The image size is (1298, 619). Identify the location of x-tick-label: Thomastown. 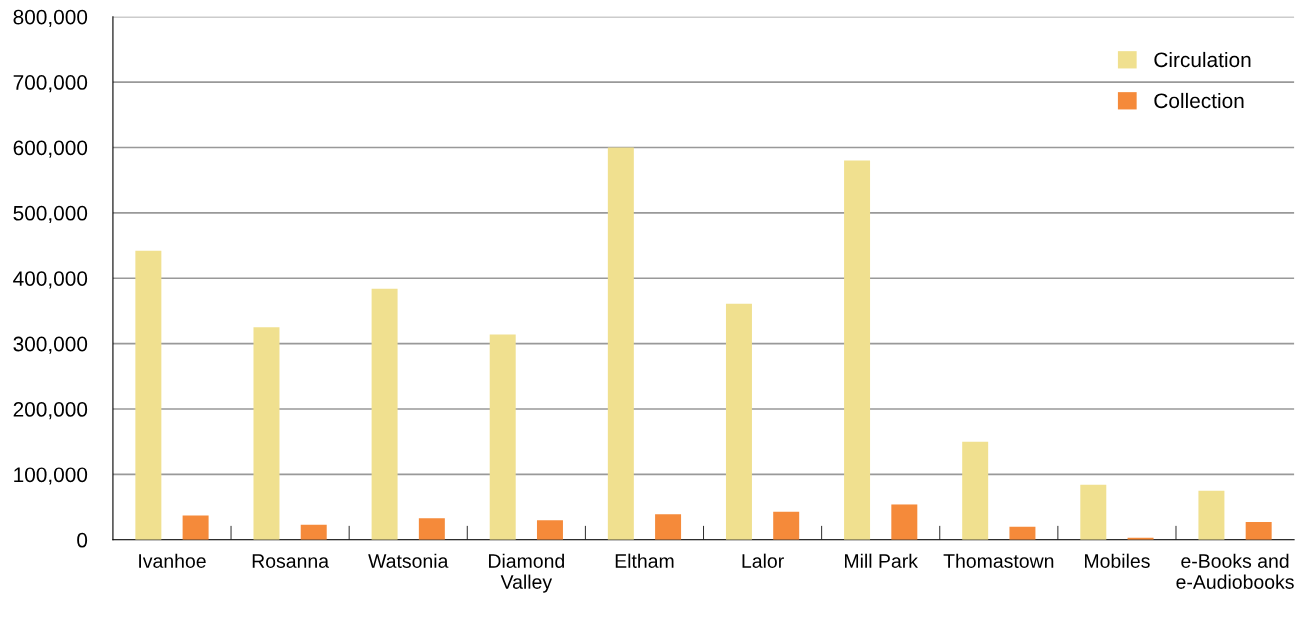
(998, 560).